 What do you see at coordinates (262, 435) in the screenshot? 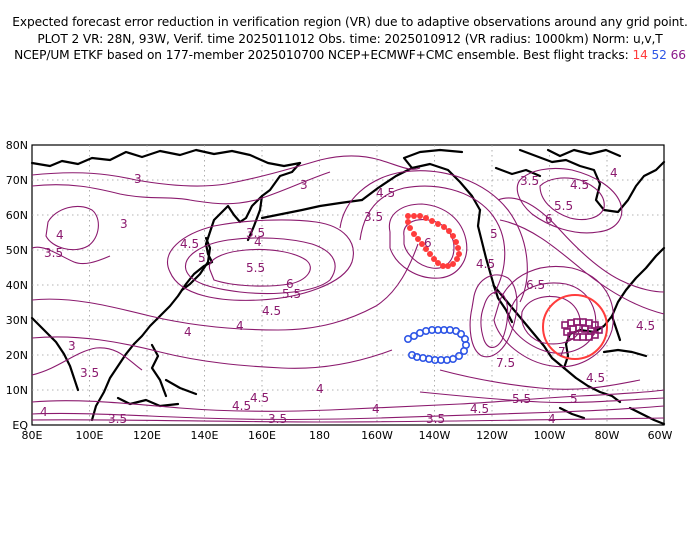
I see `x-tick-label: 160E` at bounding box center [262, 435].